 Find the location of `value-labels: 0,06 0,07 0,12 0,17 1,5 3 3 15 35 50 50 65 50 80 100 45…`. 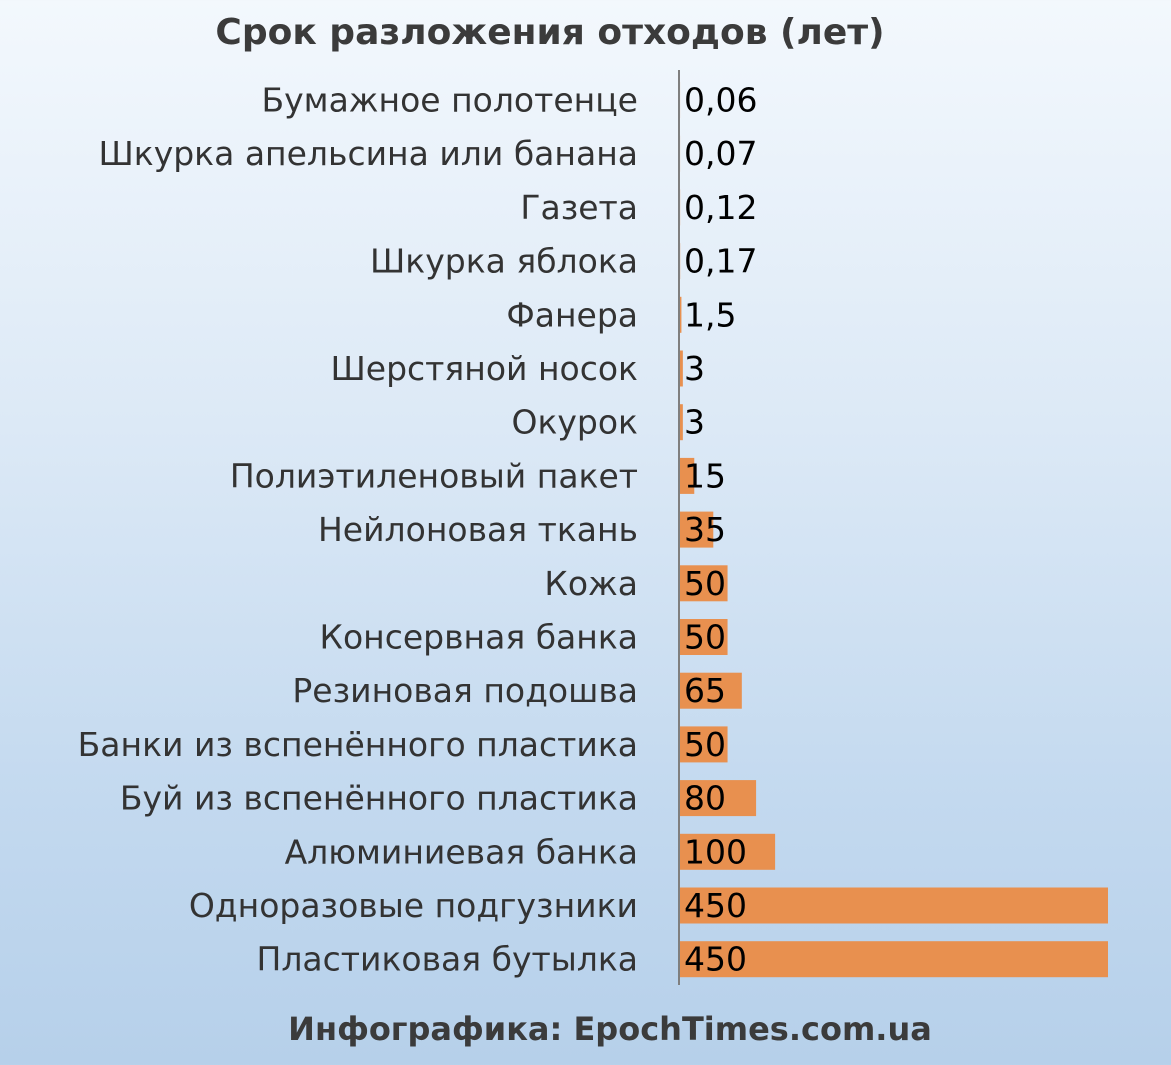

value-labels: 0,06 0,07 0,12 0,17 1,5 3 3 15 35 50 50 65 50 80 100 45… is located at coordinates (720, 530).